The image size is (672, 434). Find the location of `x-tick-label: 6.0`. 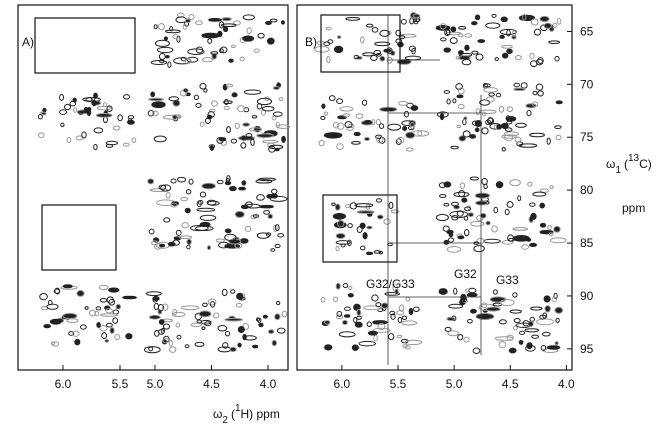

x-tick-label: 6.0 is located at coordinates (63, 384).